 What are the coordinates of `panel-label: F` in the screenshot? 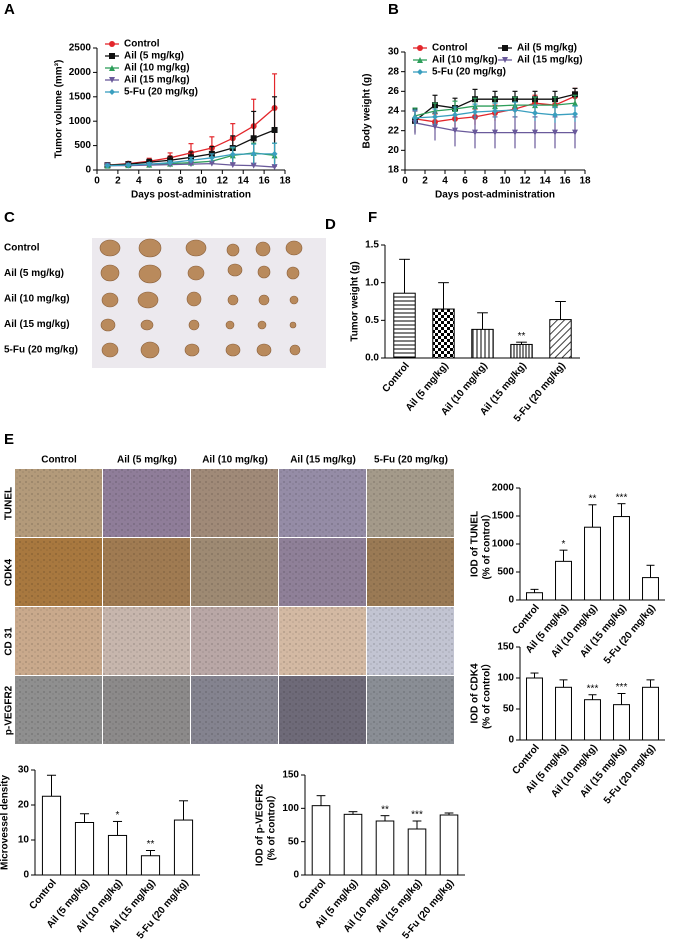 It's located at (372, 217).